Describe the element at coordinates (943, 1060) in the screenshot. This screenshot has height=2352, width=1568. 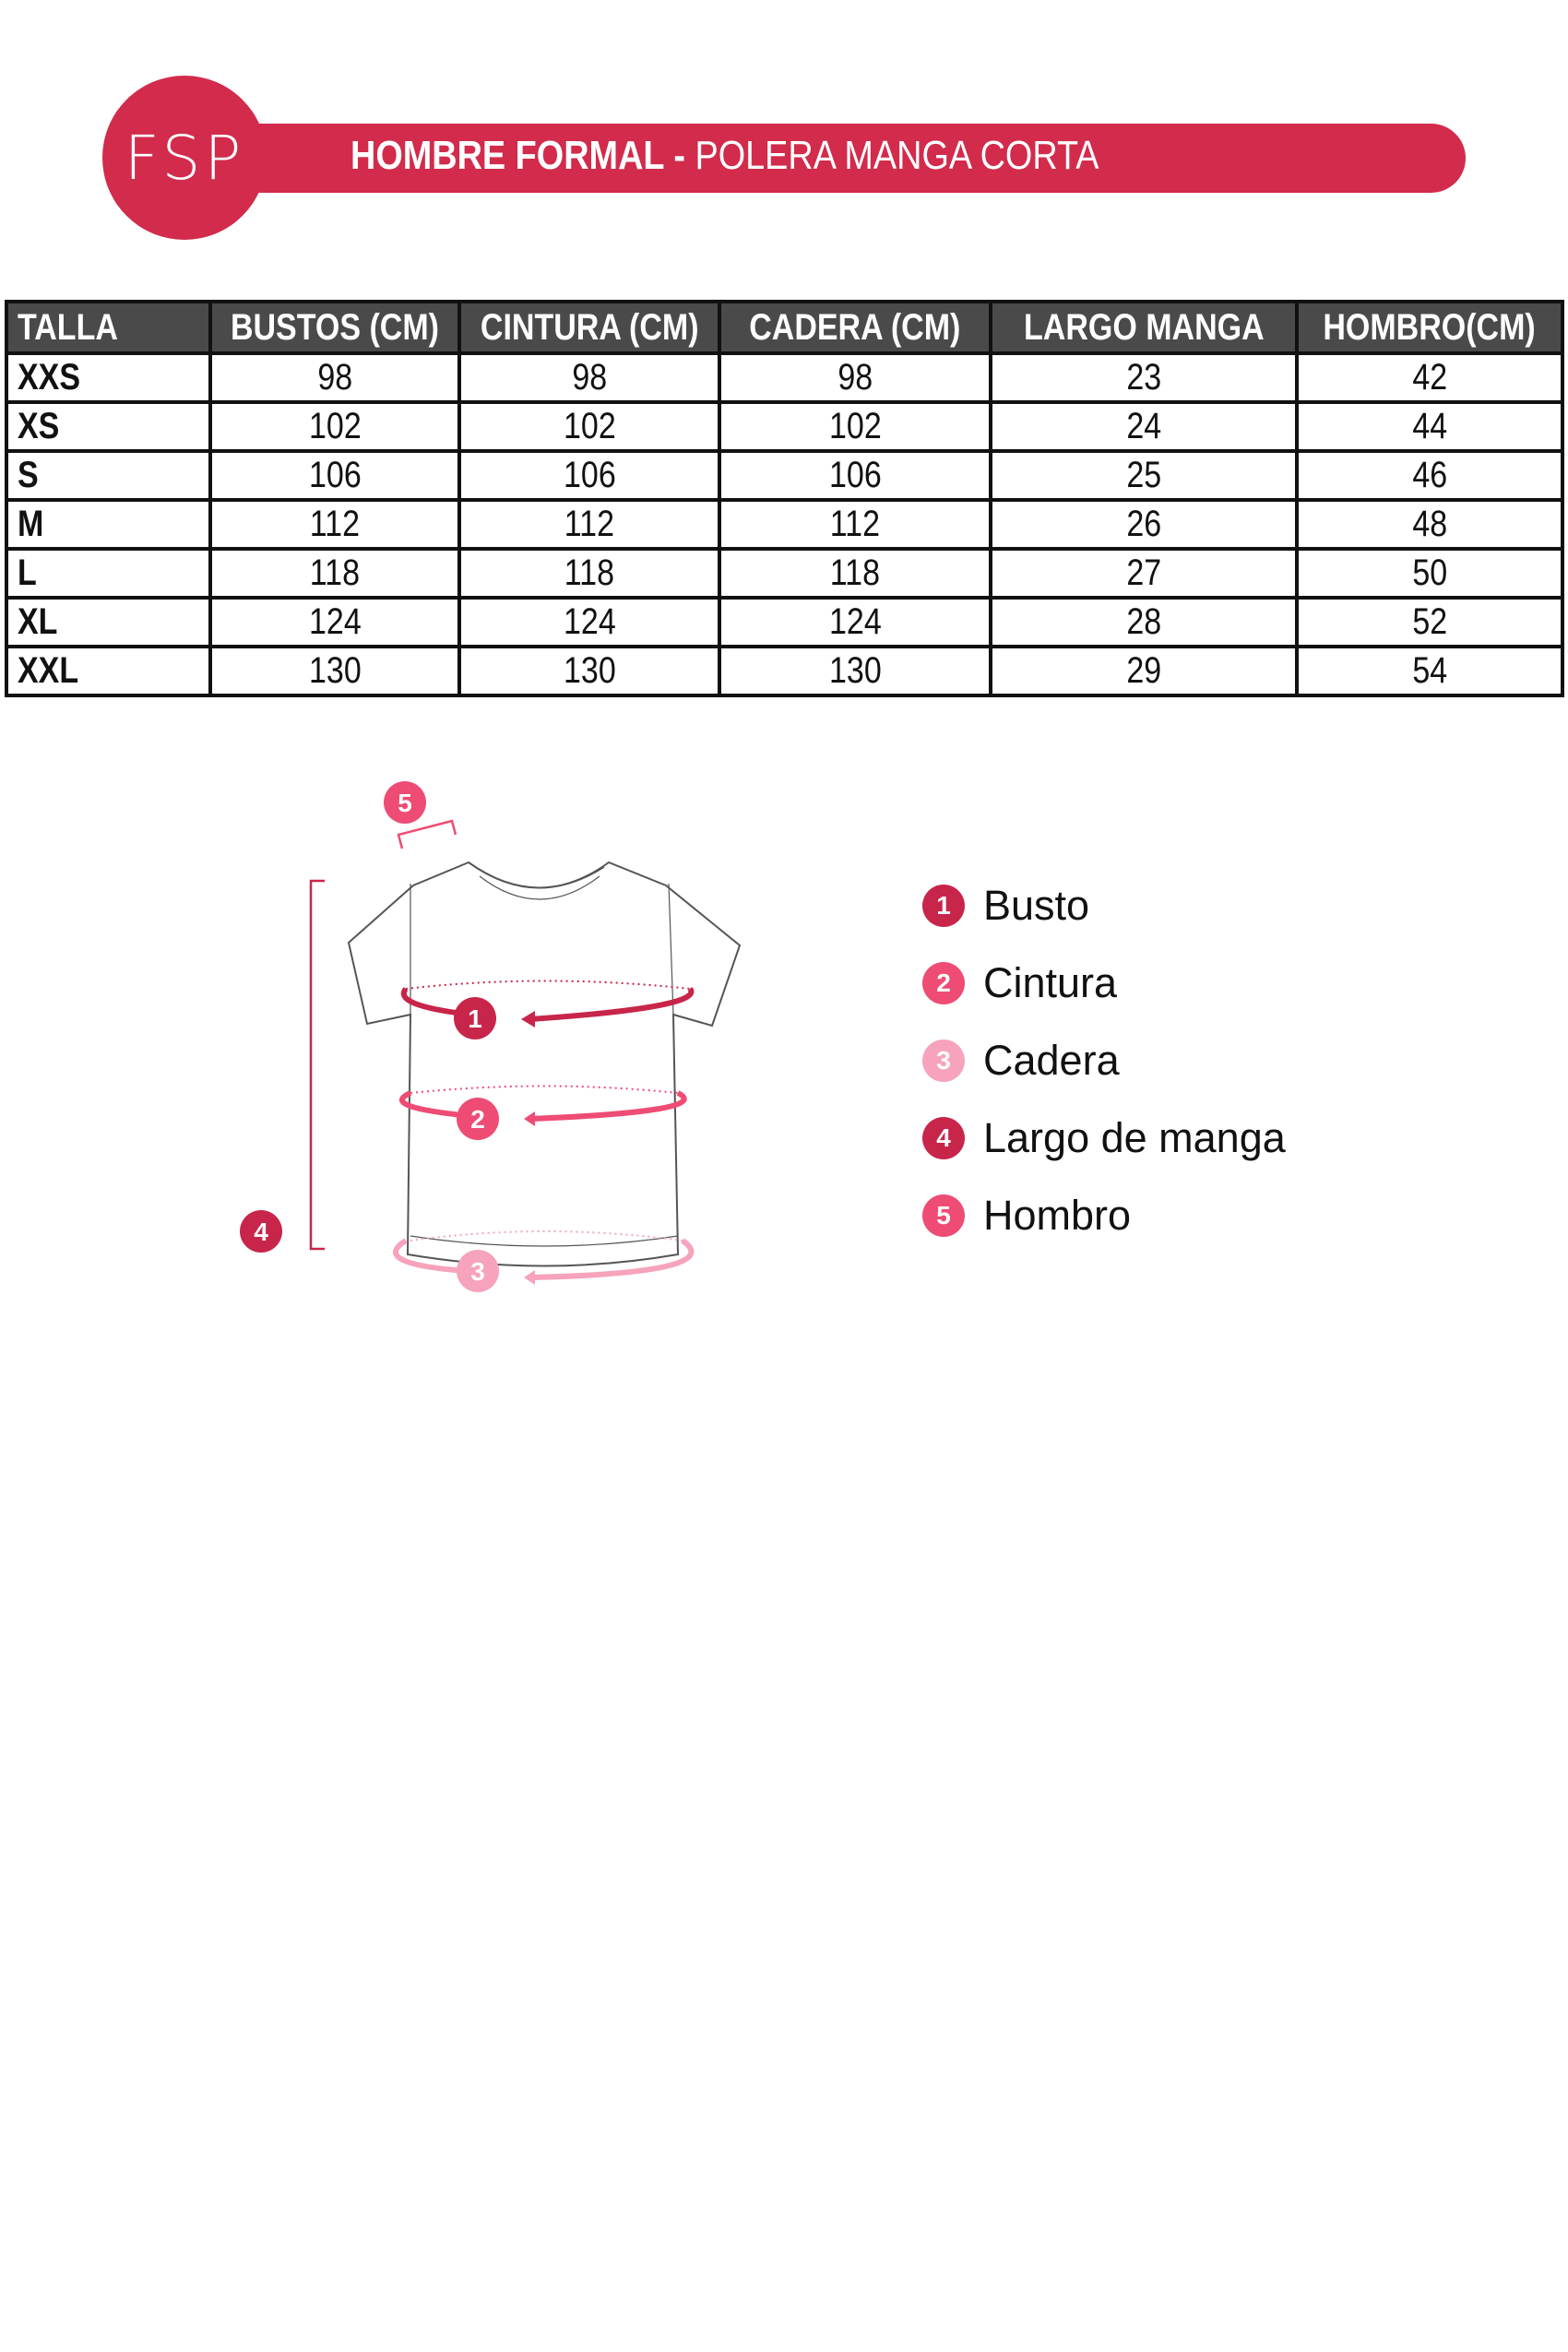
I see `number-badge: 3` at that location.